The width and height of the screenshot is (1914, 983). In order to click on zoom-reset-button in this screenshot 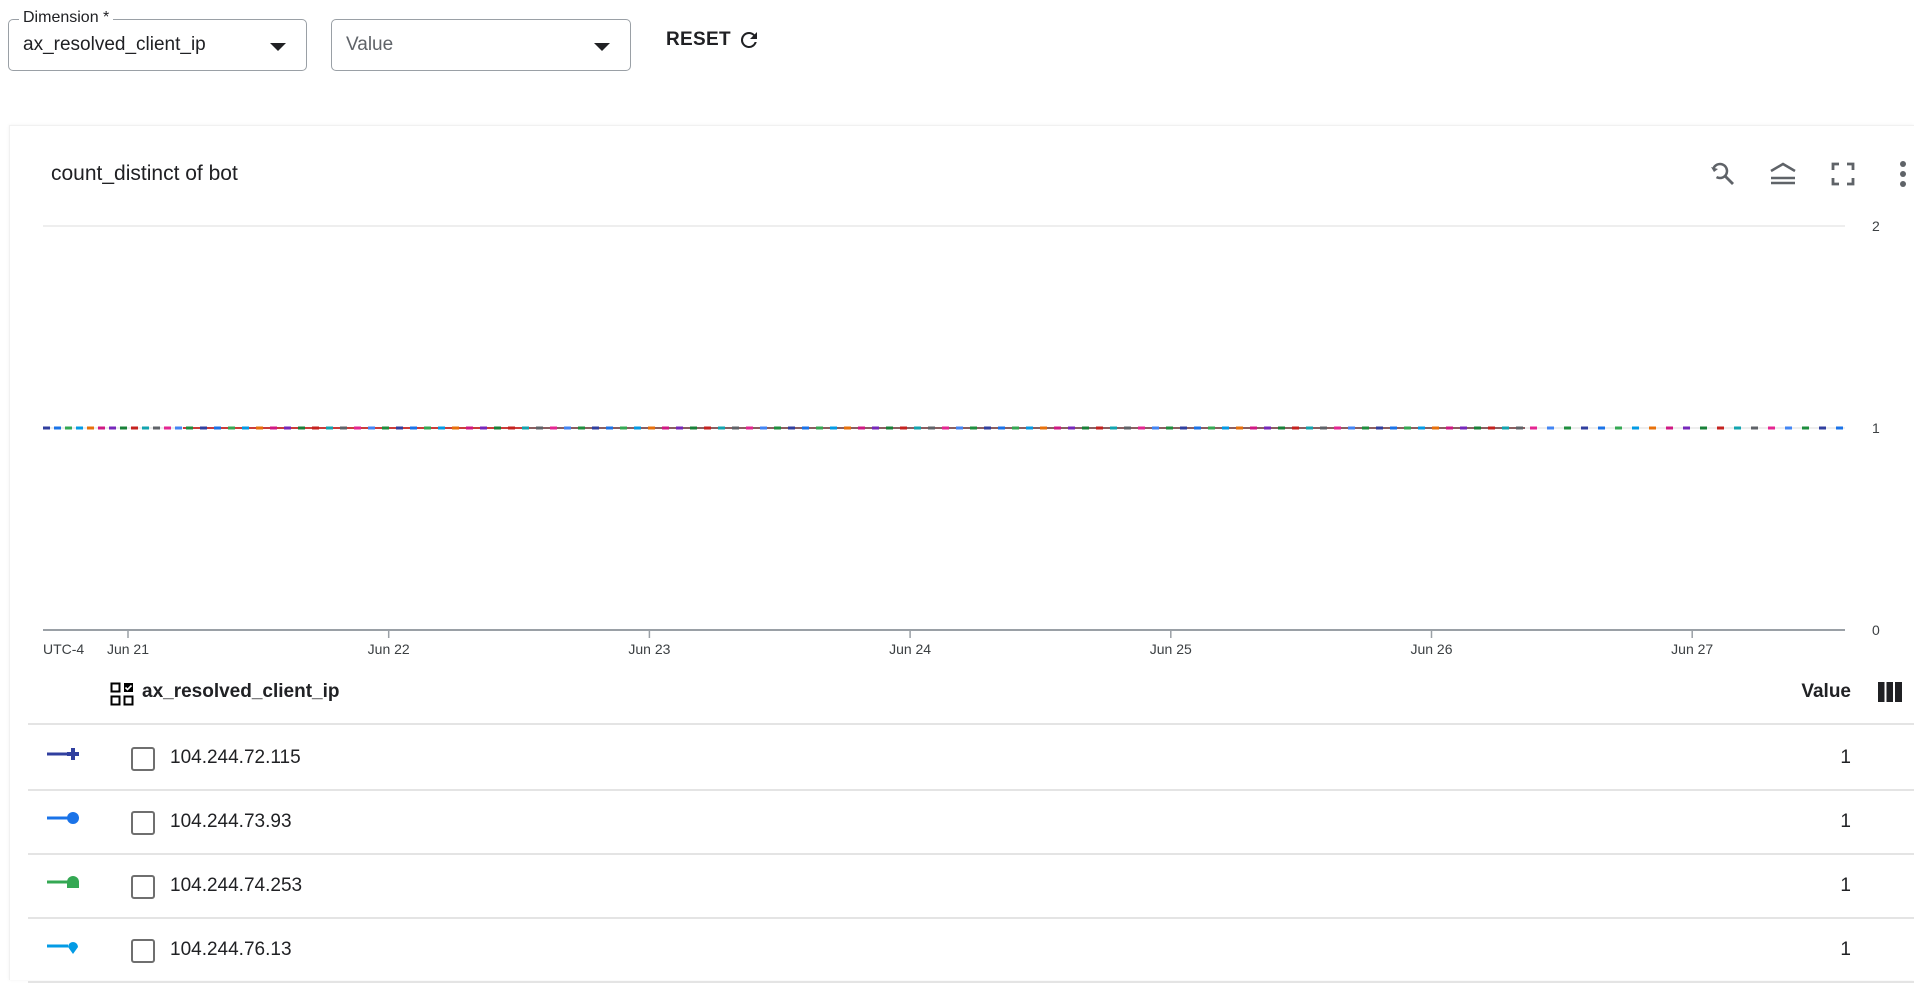, I will do `click(1722, 174)`.